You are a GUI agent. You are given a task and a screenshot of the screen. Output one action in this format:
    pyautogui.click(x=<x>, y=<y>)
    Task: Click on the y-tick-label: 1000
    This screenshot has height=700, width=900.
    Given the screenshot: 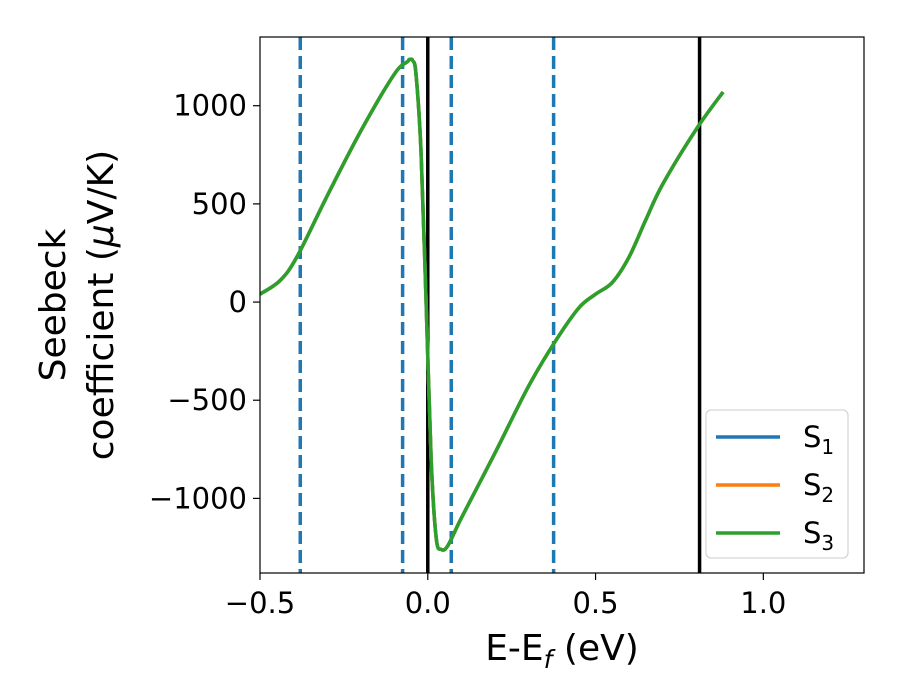 What is the action you would take?
    pyautogui.click(x=210, y=106)
    